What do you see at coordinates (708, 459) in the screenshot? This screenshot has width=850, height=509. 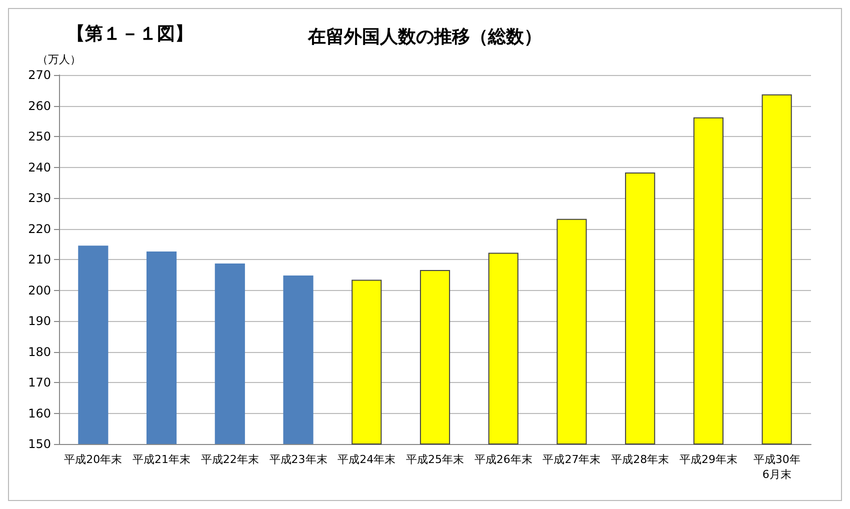 I see `x-tick-label: 平成29年末` at bounding box center [708, 459].